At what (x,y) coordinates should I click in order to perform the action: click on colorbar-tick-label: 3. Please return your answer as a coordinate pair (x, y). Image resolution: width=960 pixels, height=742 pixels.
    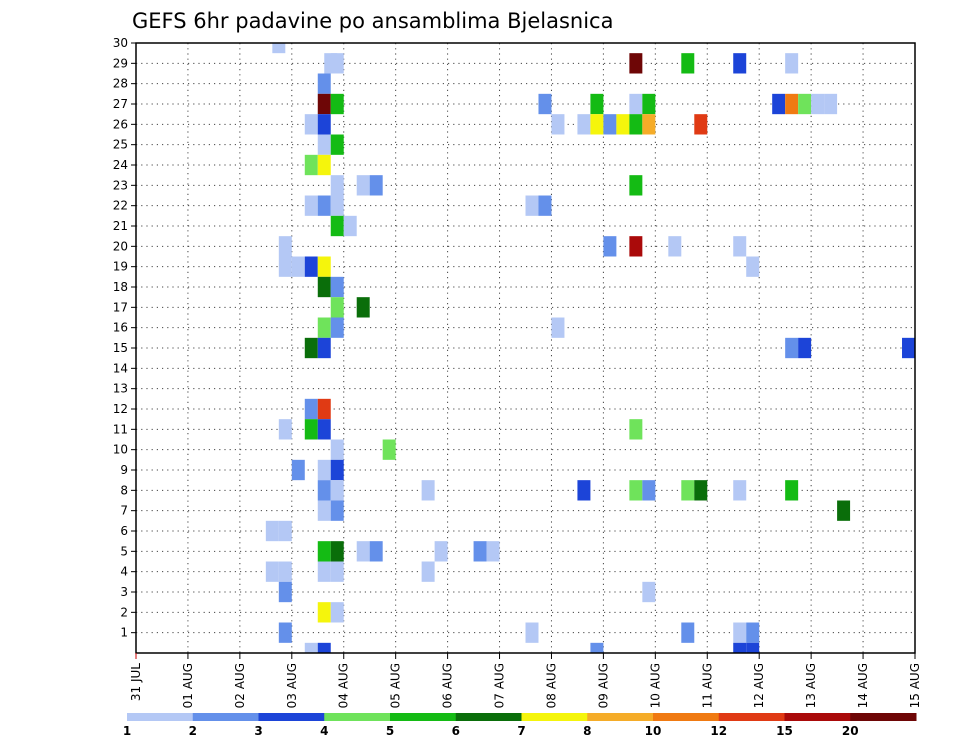
    Looking at the image, I should click on (258, 731).